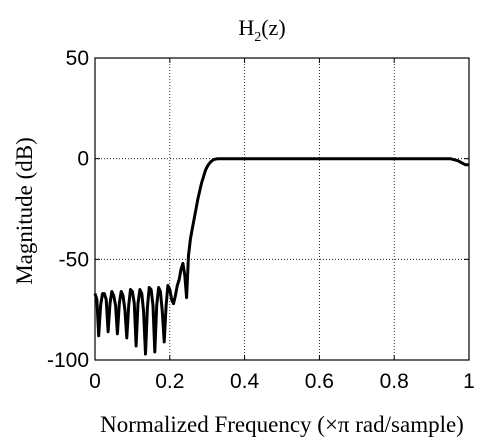 This screenshot has height=447, width=480. I want to click on y-tick-label: 0, so click(83, 159).